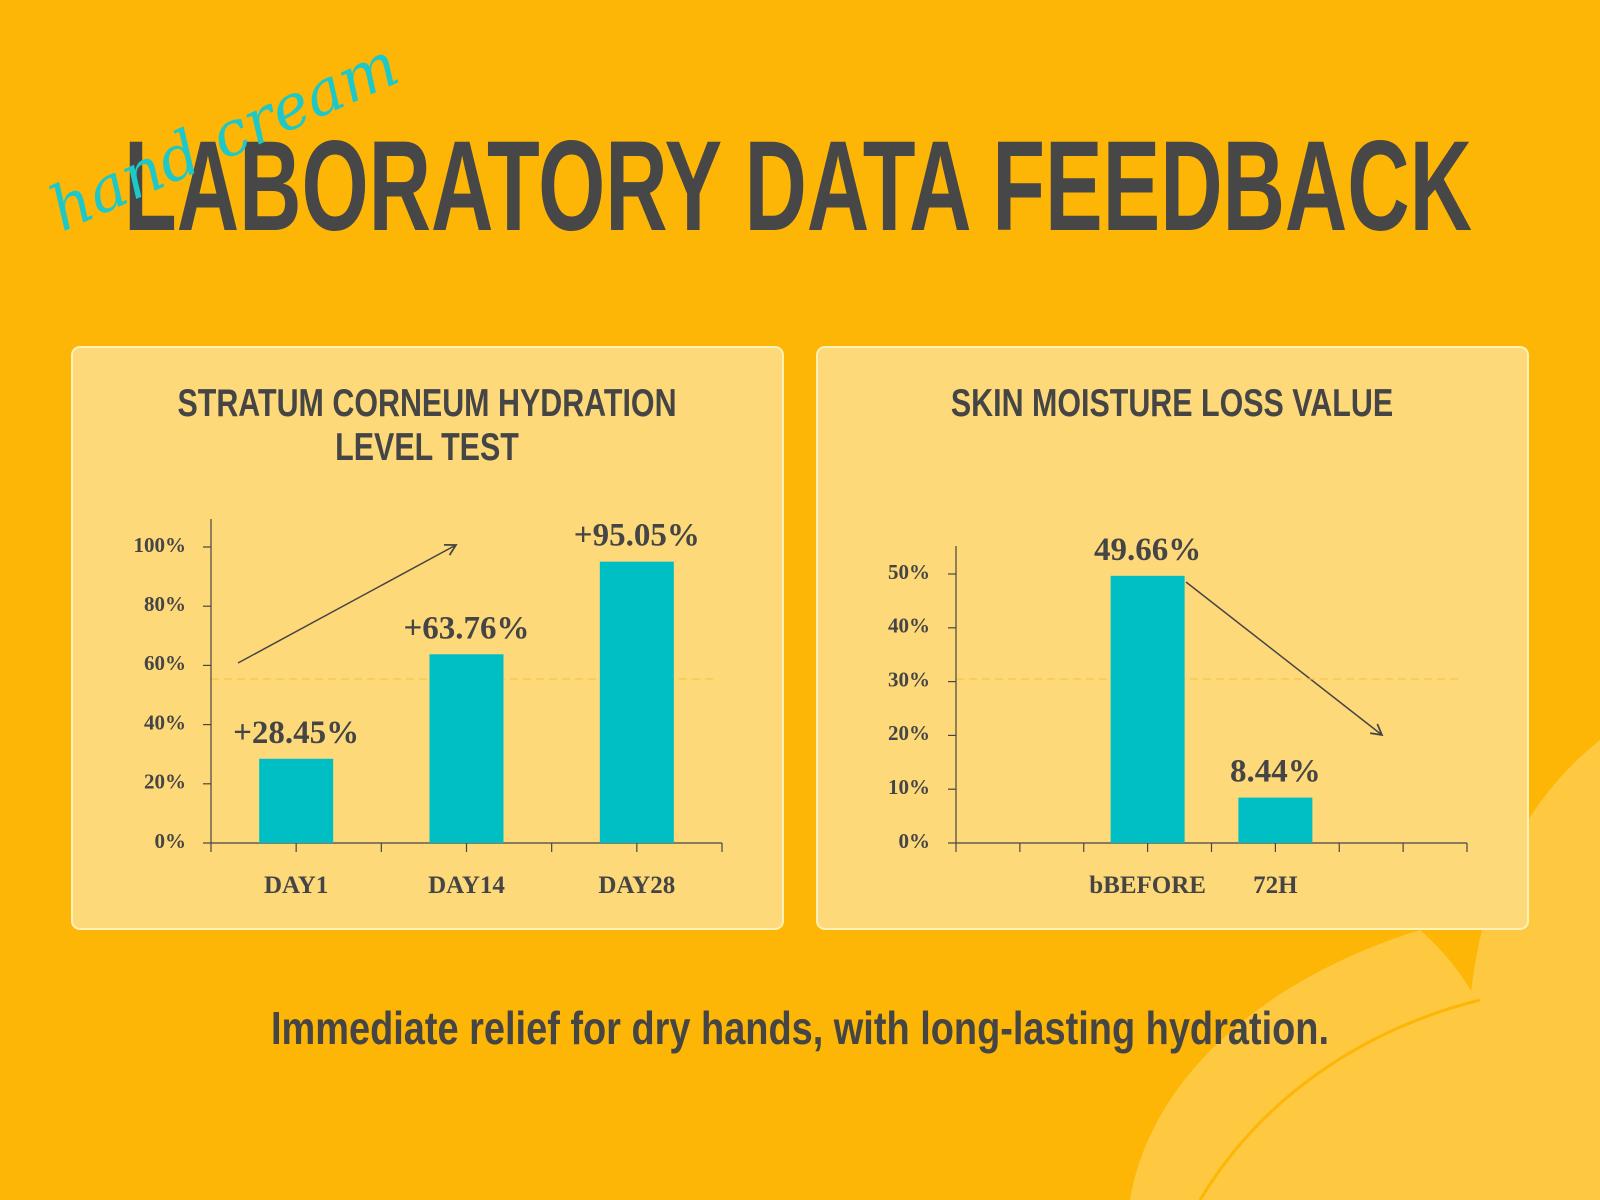  What do you see at coordinates (1365, 970) in the screenshot?
I see `leaf-decoration` at bounding box center [1365, 970].